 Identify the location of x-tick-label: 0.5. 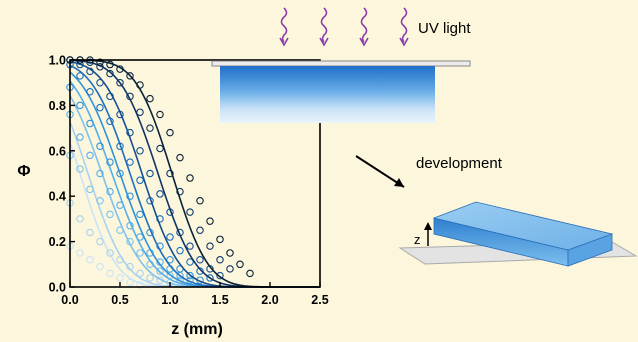
(119, 300).